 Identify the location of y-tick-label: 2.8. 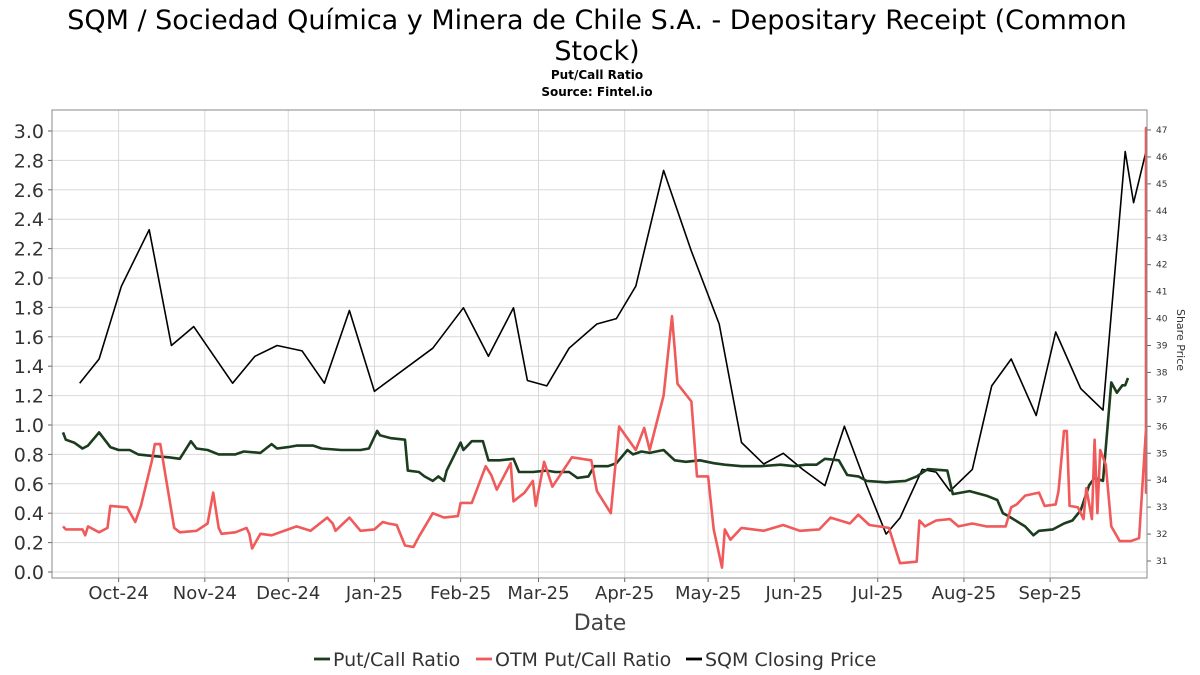
(29, 161).